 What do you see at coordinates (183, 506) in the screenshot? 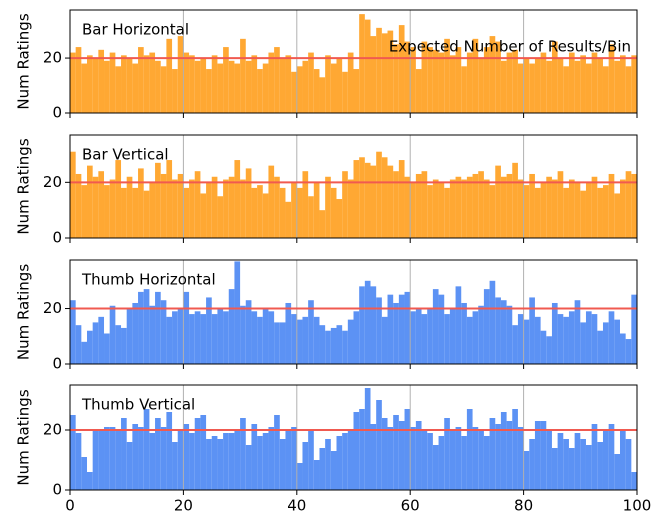
I see `x-tick-label: 20` at bounding box center [183, 506].